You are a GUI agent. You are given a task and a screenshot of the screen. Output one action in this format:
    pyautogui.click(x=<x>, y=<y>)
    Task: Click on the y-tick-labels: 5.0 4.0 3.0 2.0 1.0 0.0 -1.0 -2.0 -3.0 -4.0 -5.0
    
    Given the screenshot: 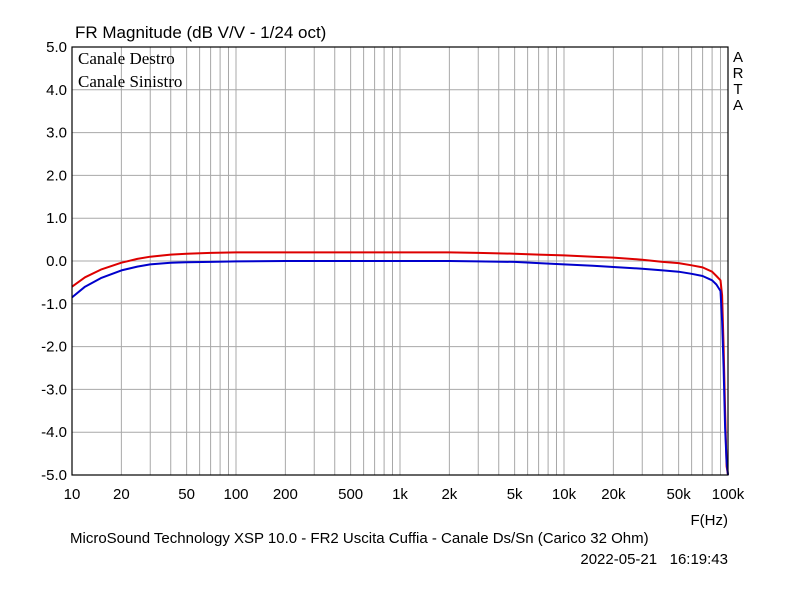 What is the action you would take?
    pyautogui.click(x=54, y=261)
    